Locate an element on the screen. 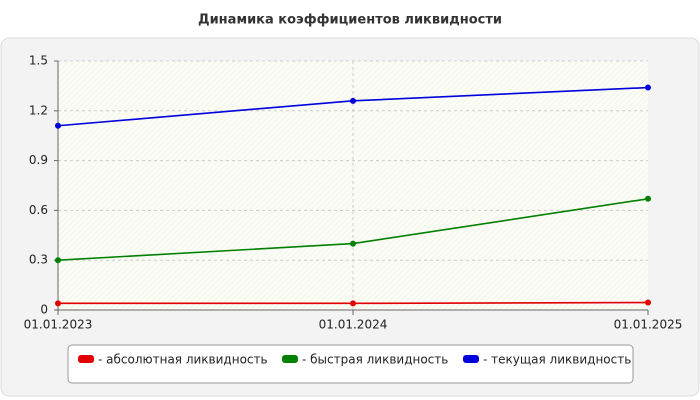 The width and height of the screenshot is (700, 400). legend-label: - текущая ликвидность is located at coordinates (557, 360).